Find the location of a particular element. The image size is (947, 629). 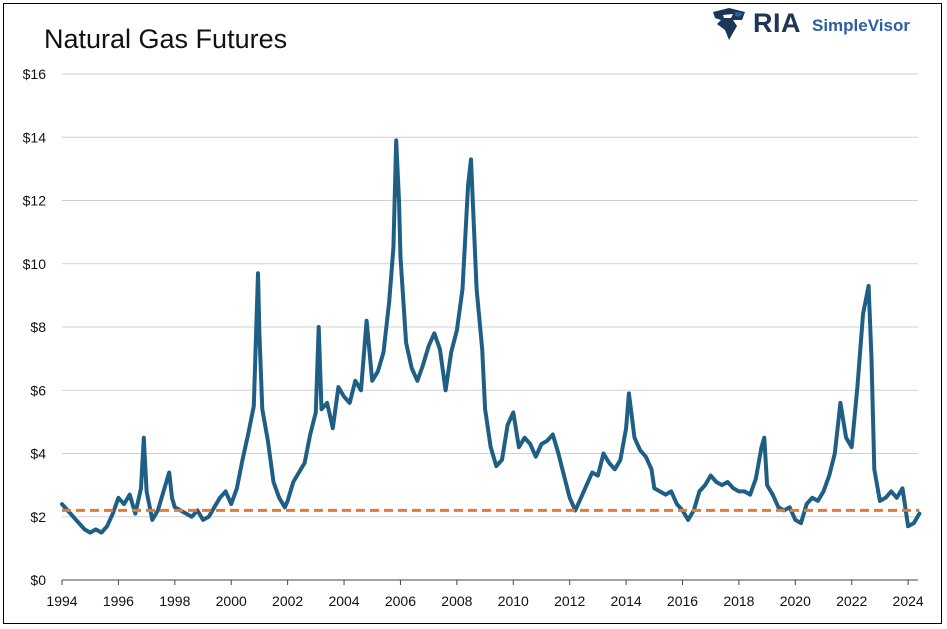

x-tick-label: 2008 is located at coordinates (456, 601).